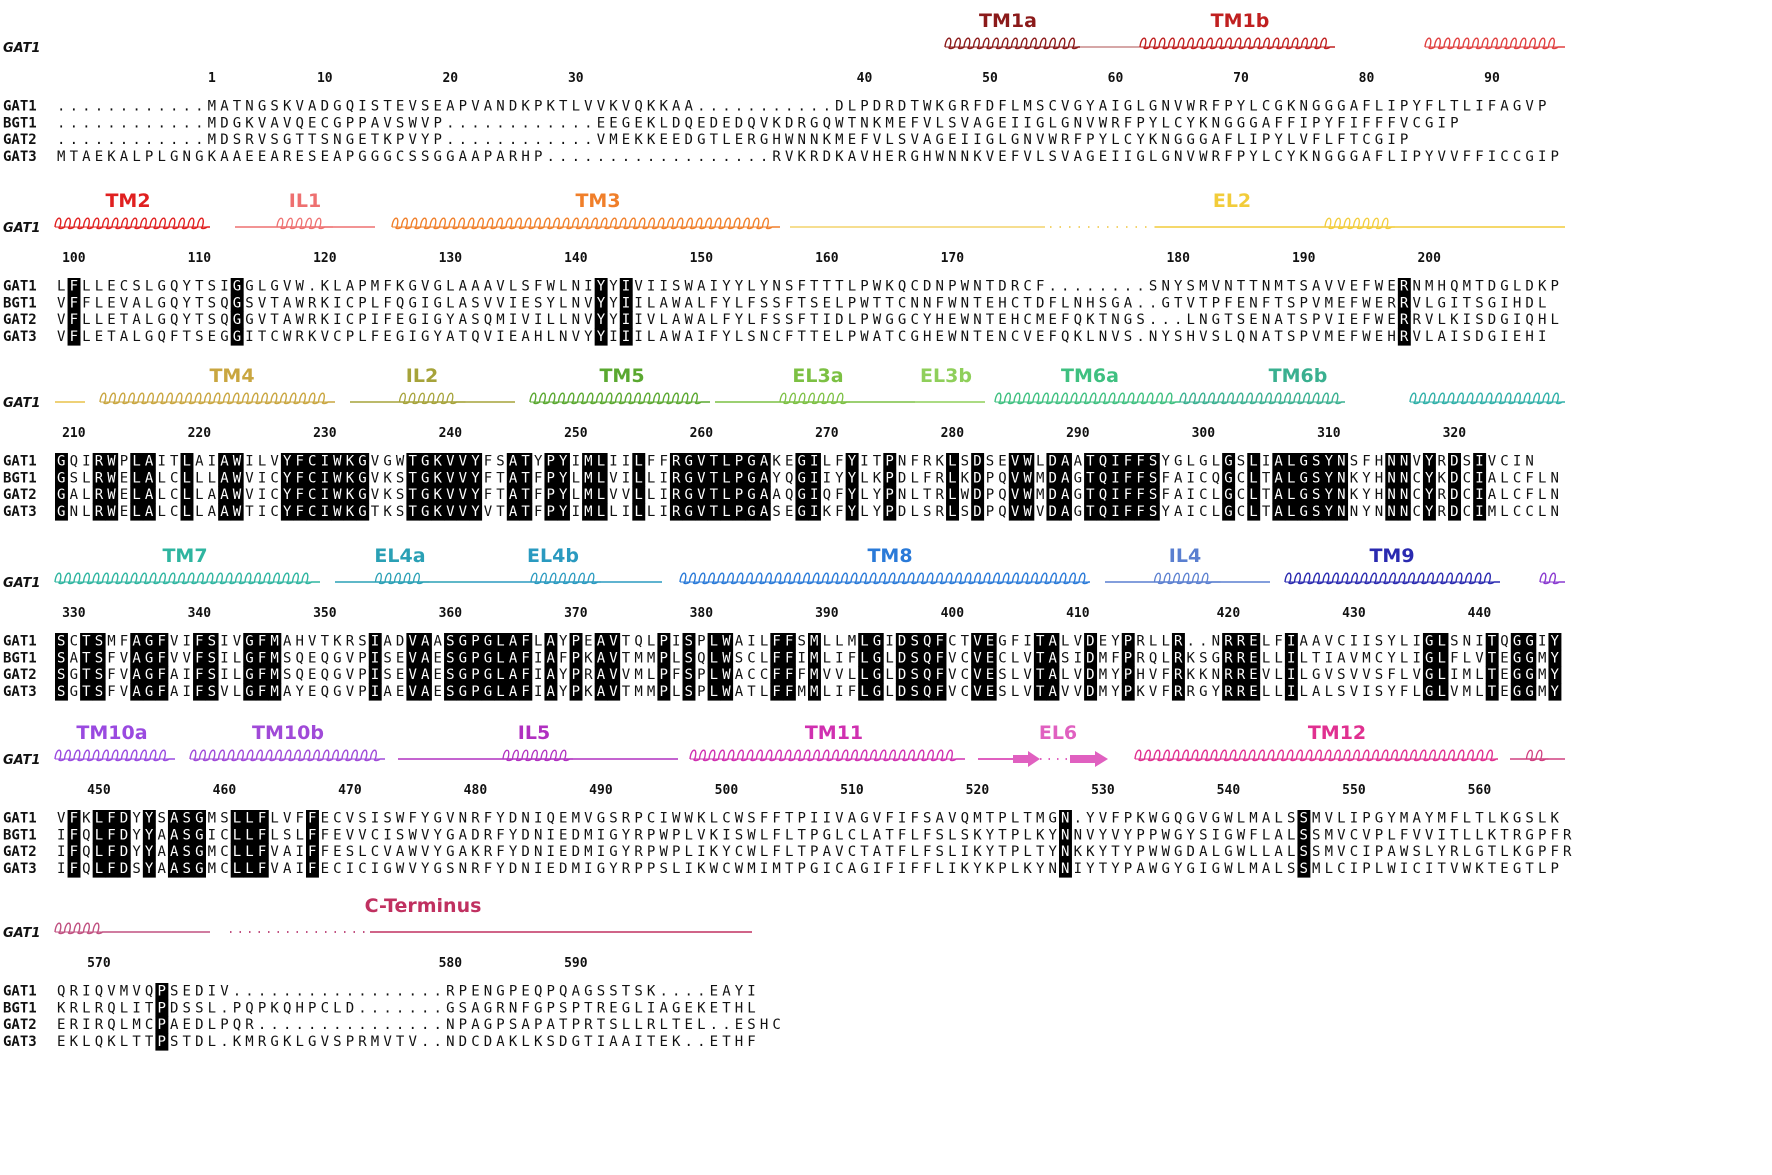 The image size is (1772, 1175). I want to click on ruler-number: 200, so click(1429, 258).